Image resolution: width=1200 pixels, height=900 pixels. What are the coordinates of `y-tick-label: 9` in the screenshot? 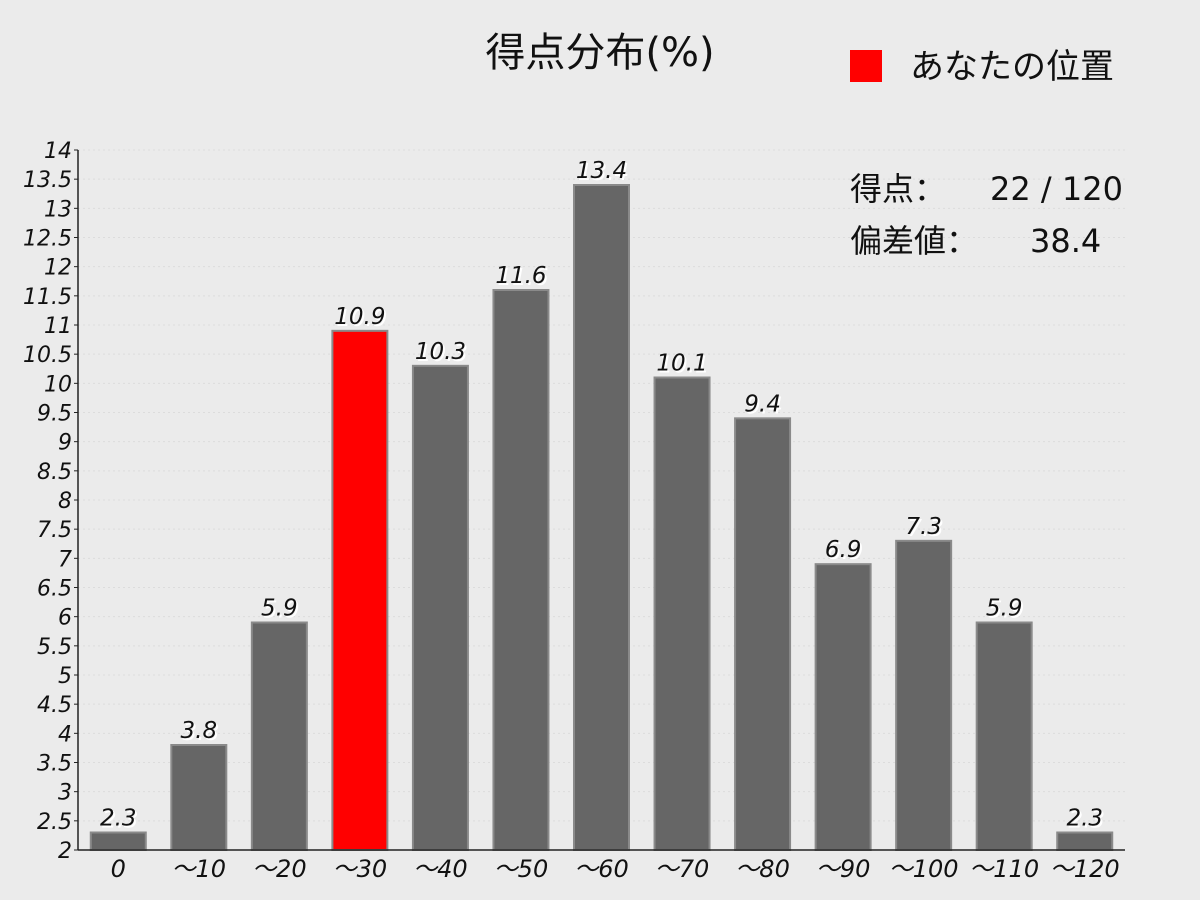 It's located at (65, 443).